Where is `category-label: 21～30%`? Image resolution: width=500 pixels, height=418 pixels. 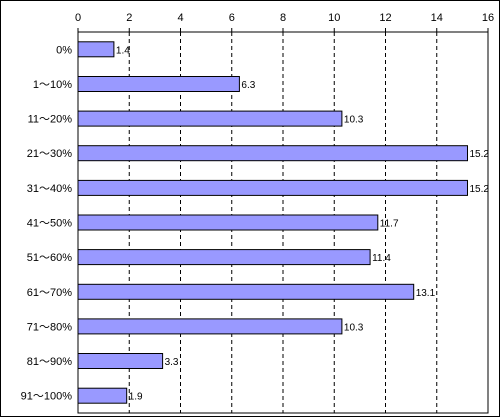 category-label: 21～30% is located at coordinates (49, 154).